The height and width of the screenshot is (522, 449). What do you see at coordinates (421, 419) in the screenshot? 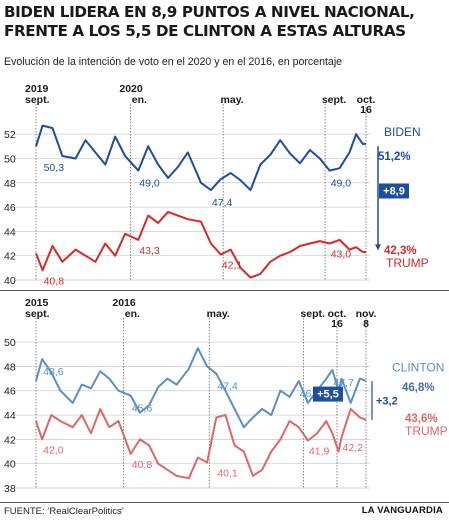
I see `end-value-trump-2016: 43,6%` at bounding box center [421, 419].